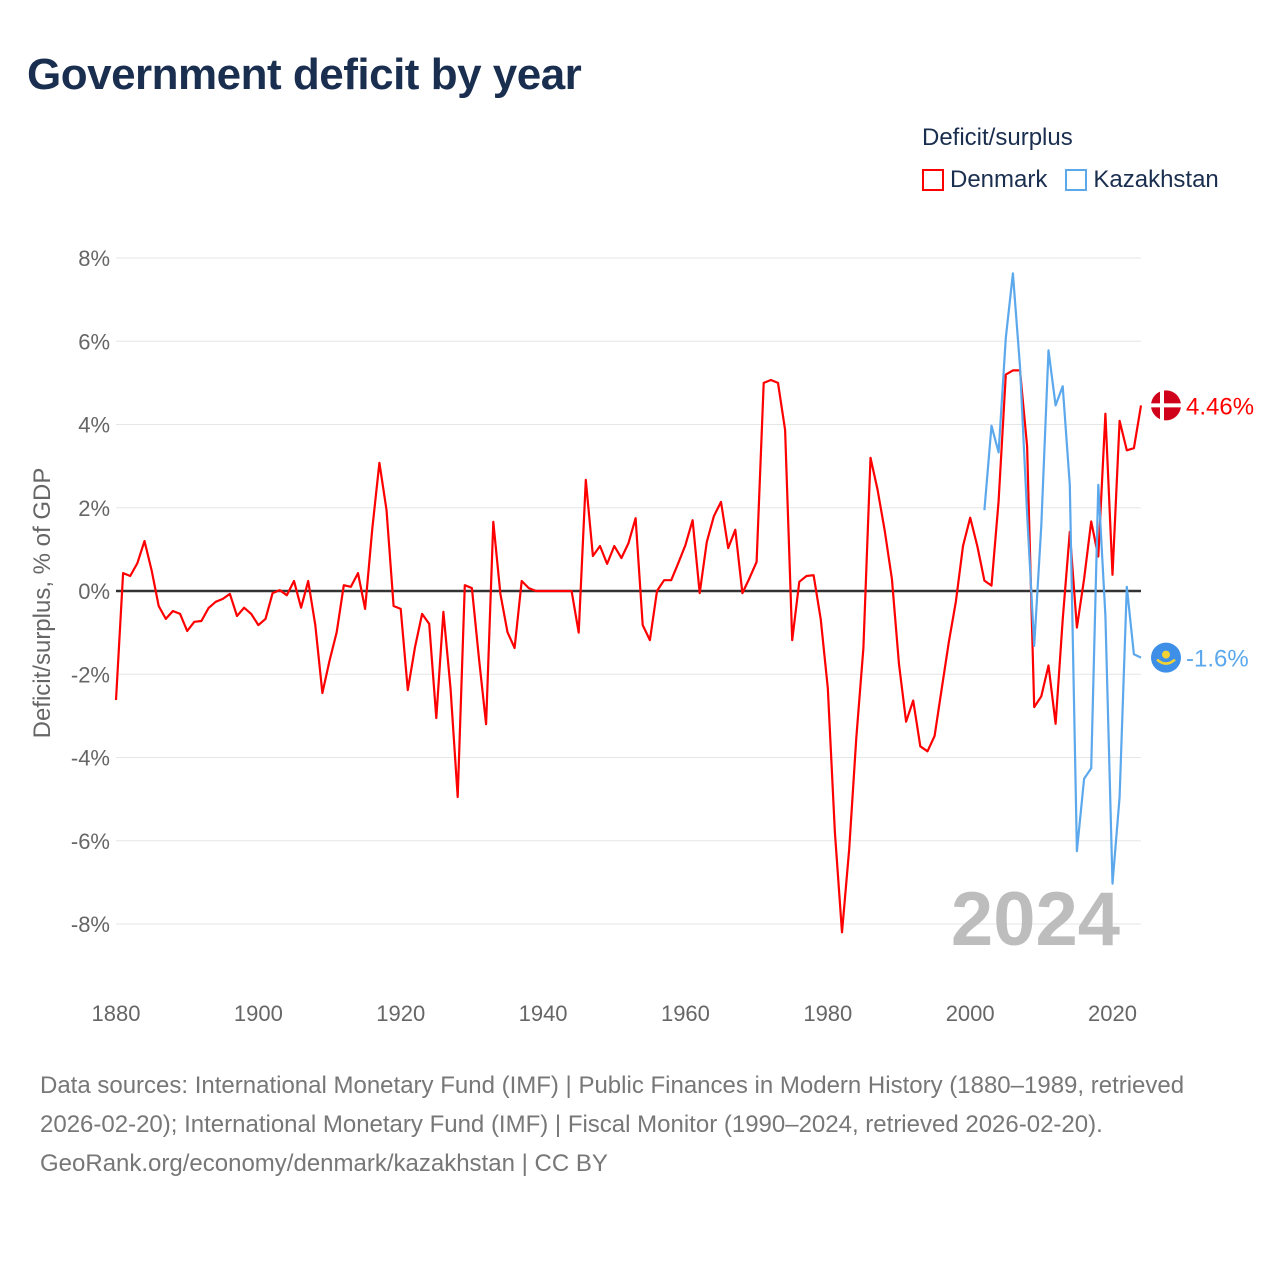 The image size is (1280, 1280). I want to click on y-tick-label: 8%, so click(94, 258).